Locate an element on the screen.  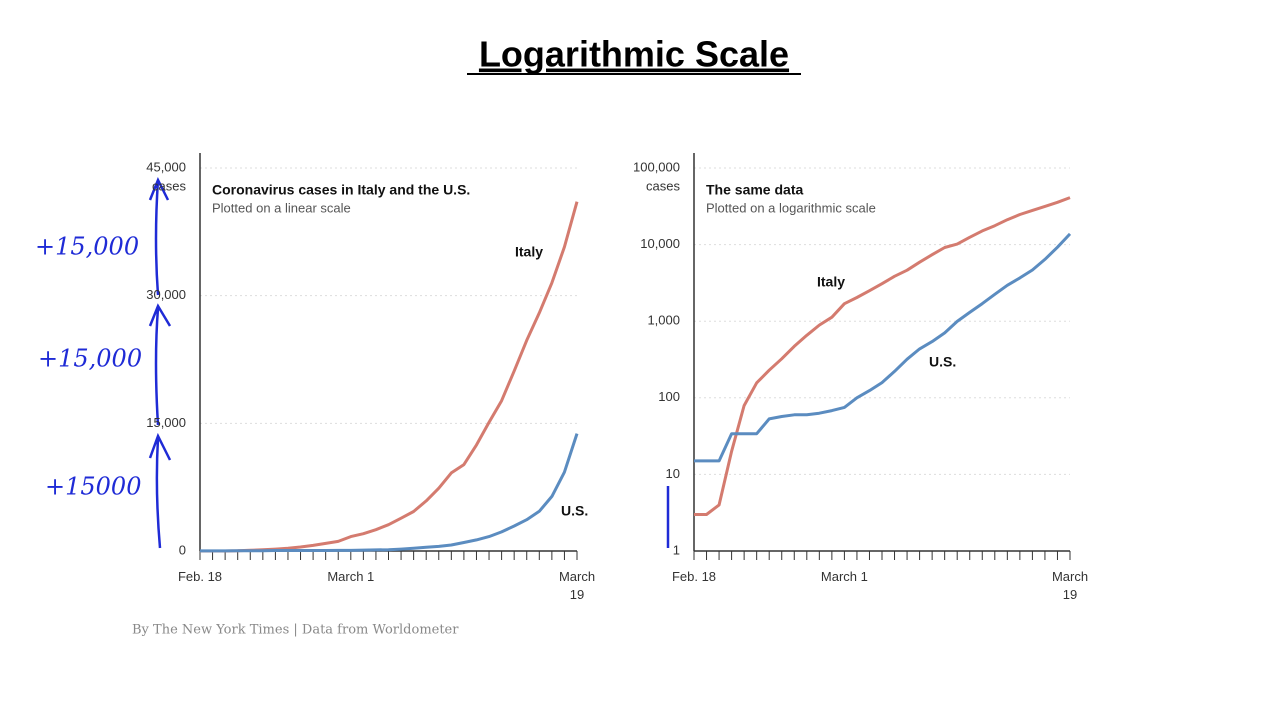
y-tick-label: 100,000 is located at coordinates (656, 166).